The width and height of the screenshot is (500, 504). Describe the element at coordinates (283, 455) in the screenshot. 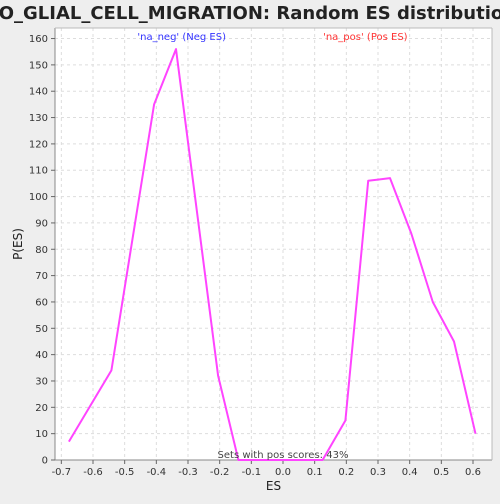

I see `pos-scores-footer: Sets with pos scores: 43%` at that location.